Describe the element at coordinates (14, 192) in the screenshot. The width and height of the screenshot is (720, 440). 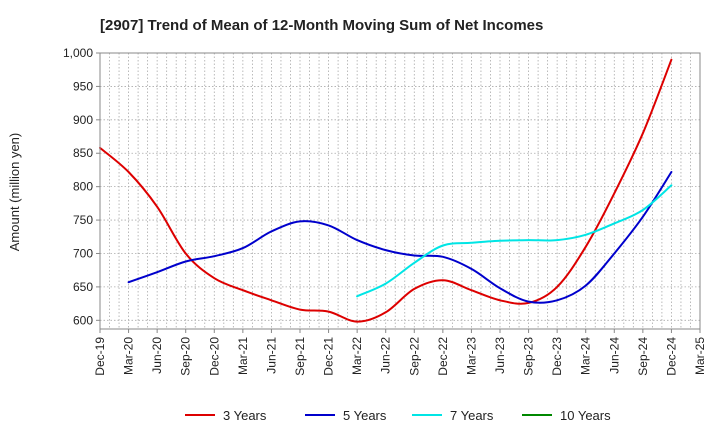
I see `y-axis-label: Amount (million yen)` at that location.